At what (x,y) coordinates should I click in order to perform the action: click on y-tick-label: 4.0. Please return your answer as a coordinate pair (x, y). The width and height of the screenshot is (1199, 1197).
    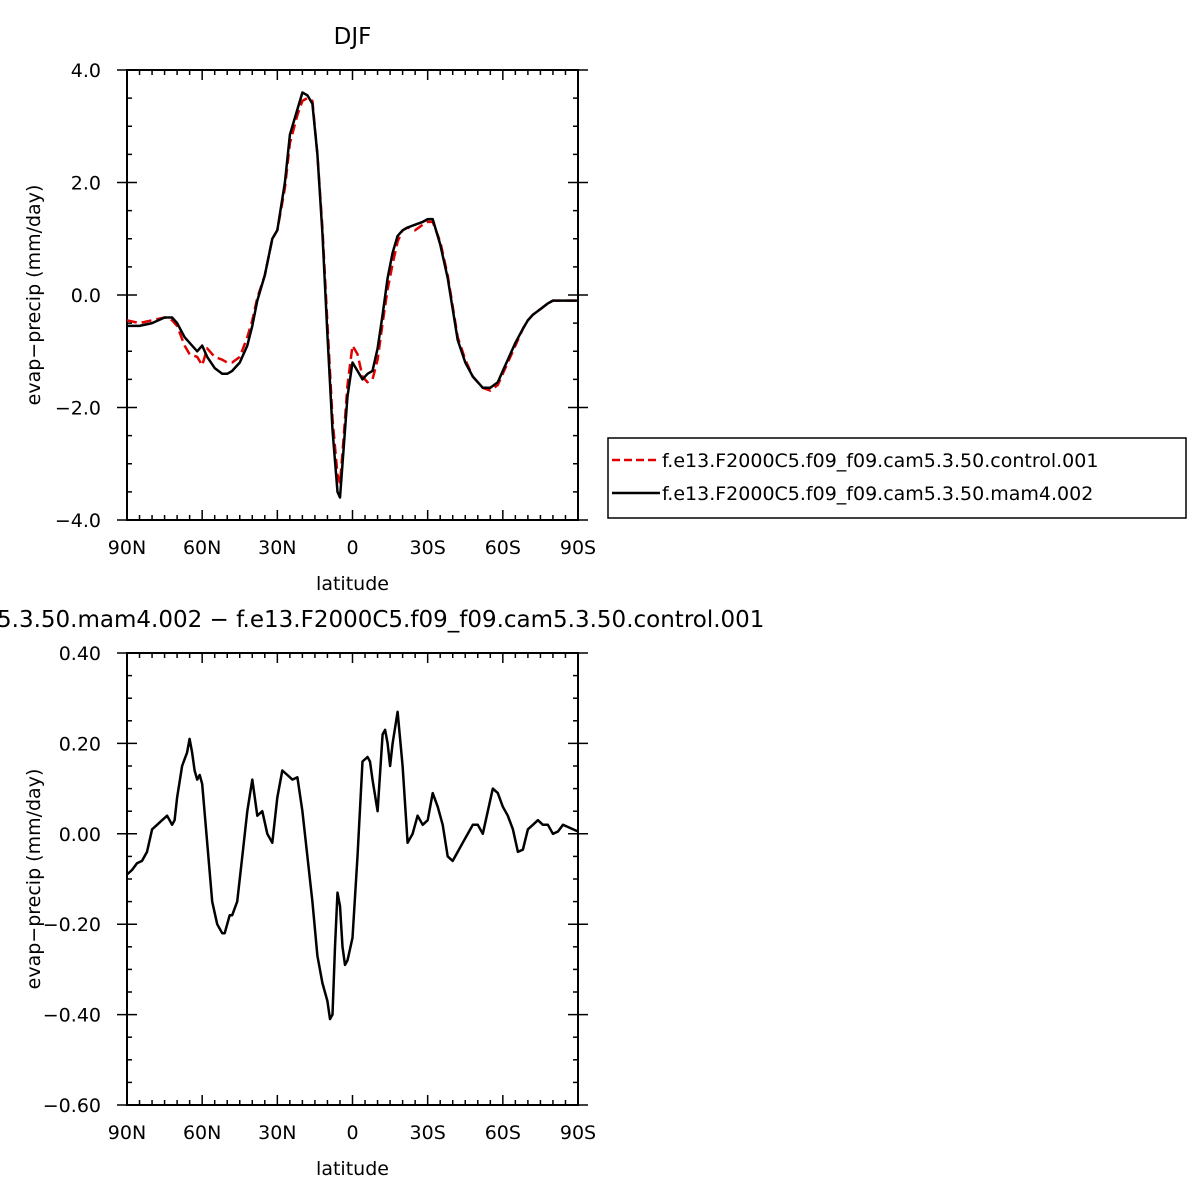
    Looking at the image, I should click on (86, 71).